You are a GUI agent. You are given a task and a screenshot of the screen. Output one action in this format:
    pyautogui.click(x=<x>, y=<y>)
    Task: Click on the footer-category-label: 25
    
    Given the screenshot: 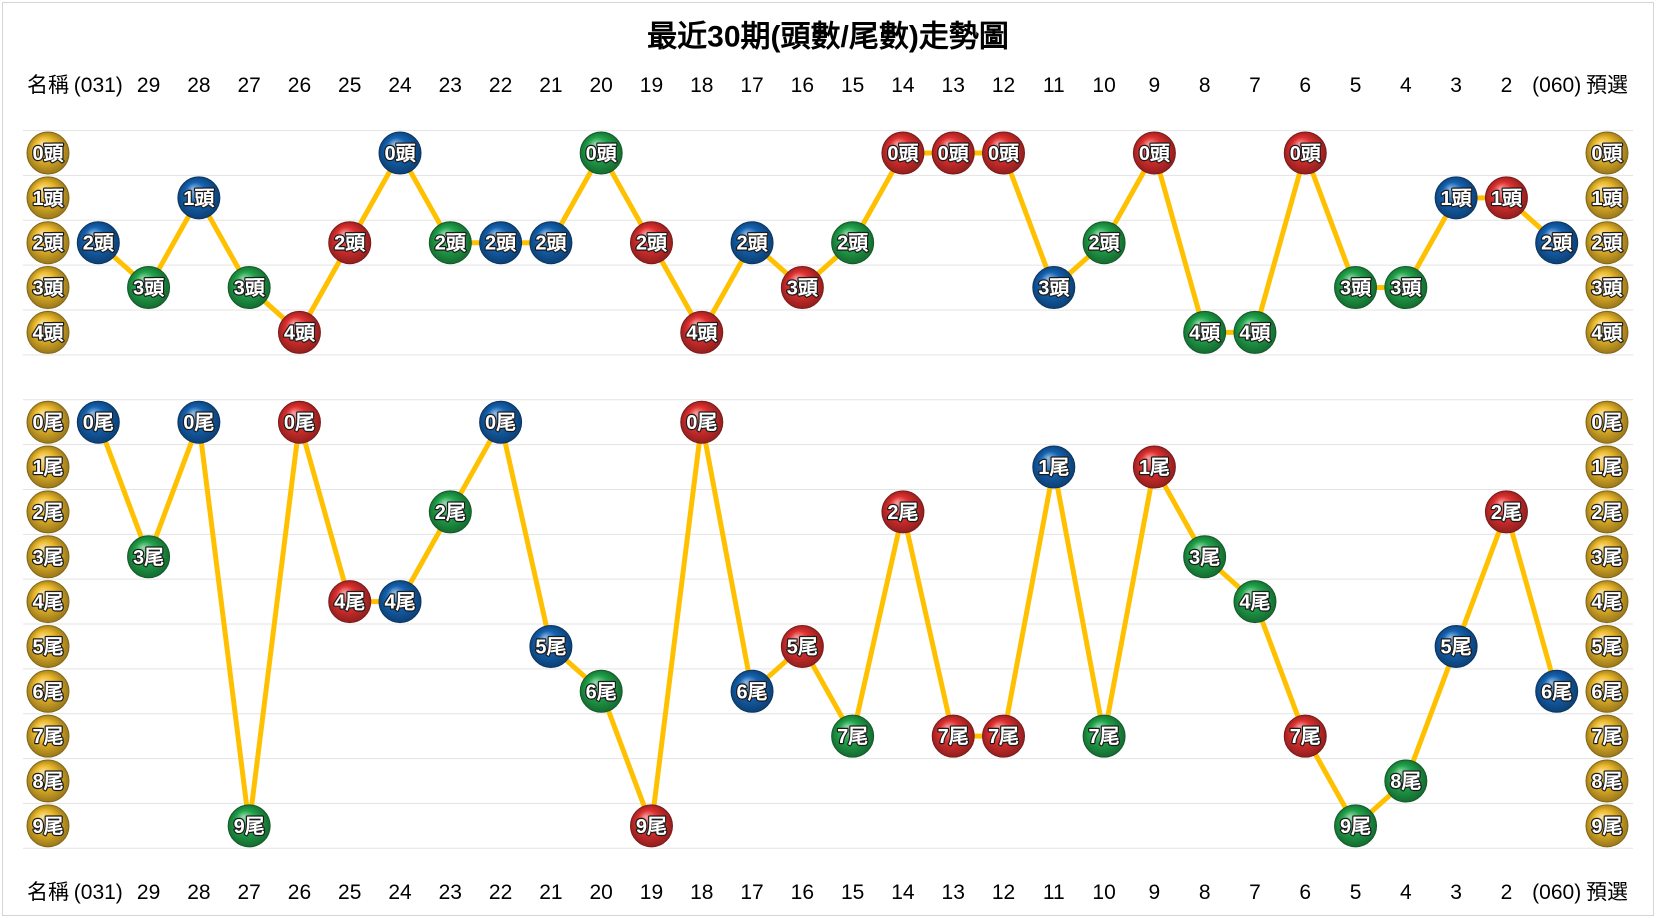 What is the action you would take?
    pyautogui.click(x=349, y=892)
    